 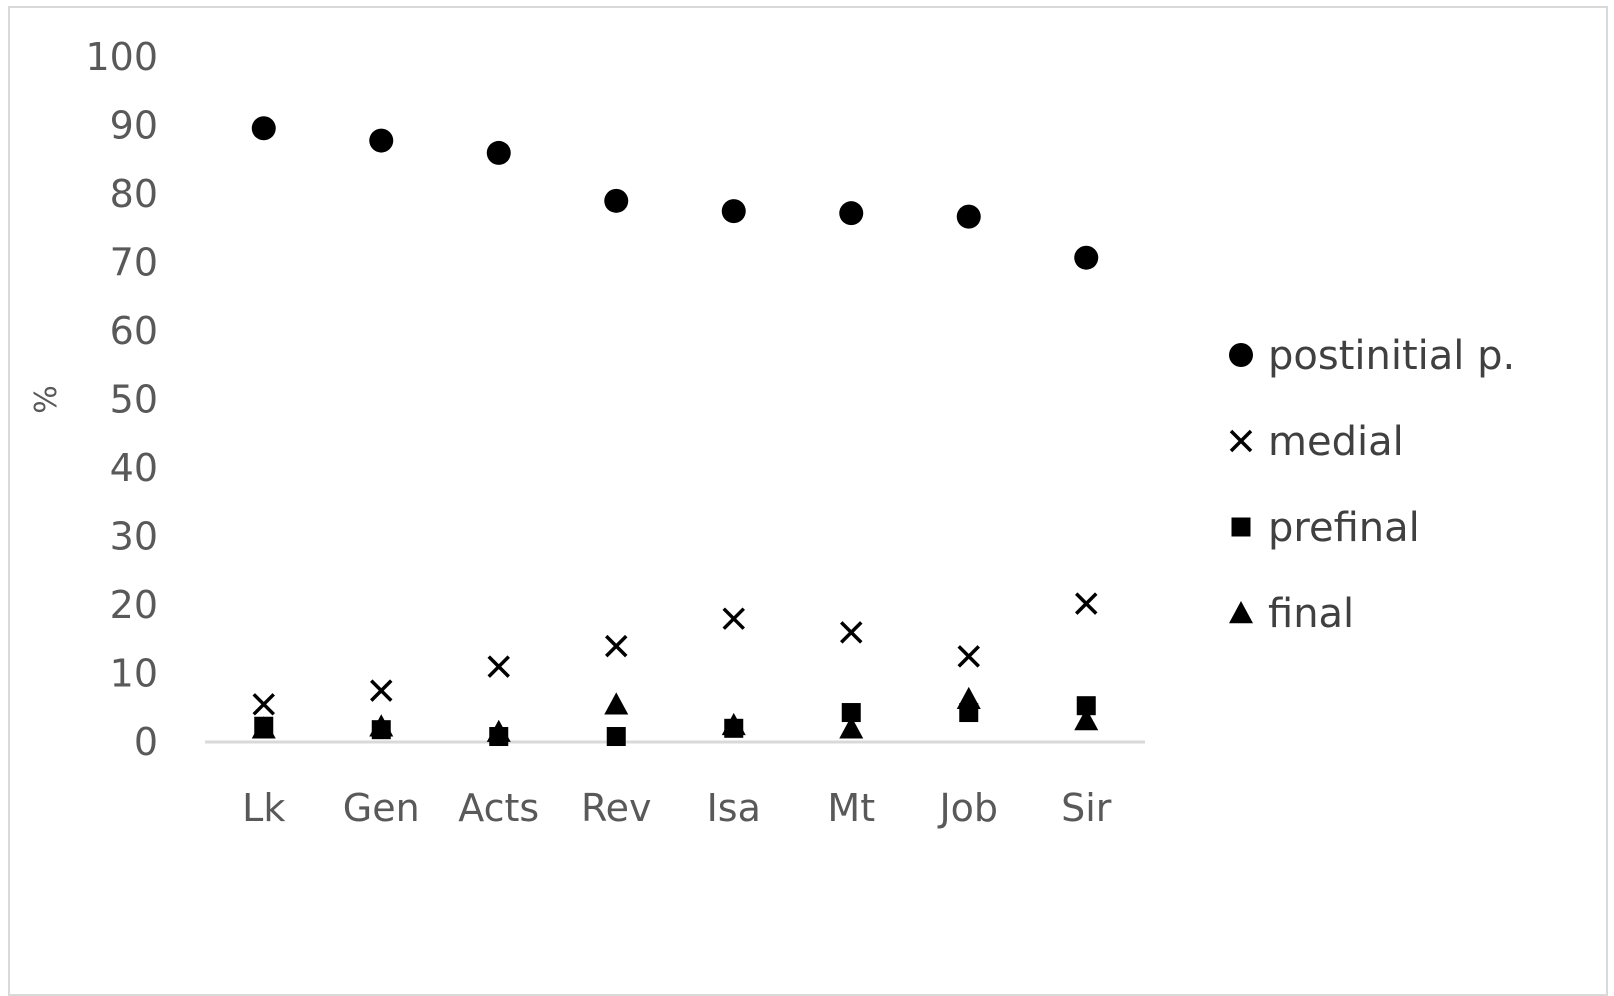 I want to click on legend-item: postinitial p., so click(x=1372, y=356).